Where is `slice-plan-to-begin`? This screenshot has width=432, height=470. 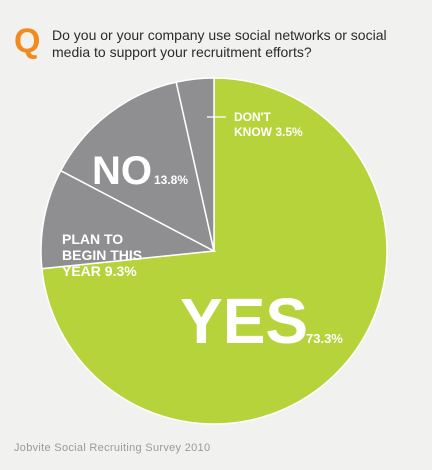 slice-plan-to-begin is located at coordinates (128, 219).